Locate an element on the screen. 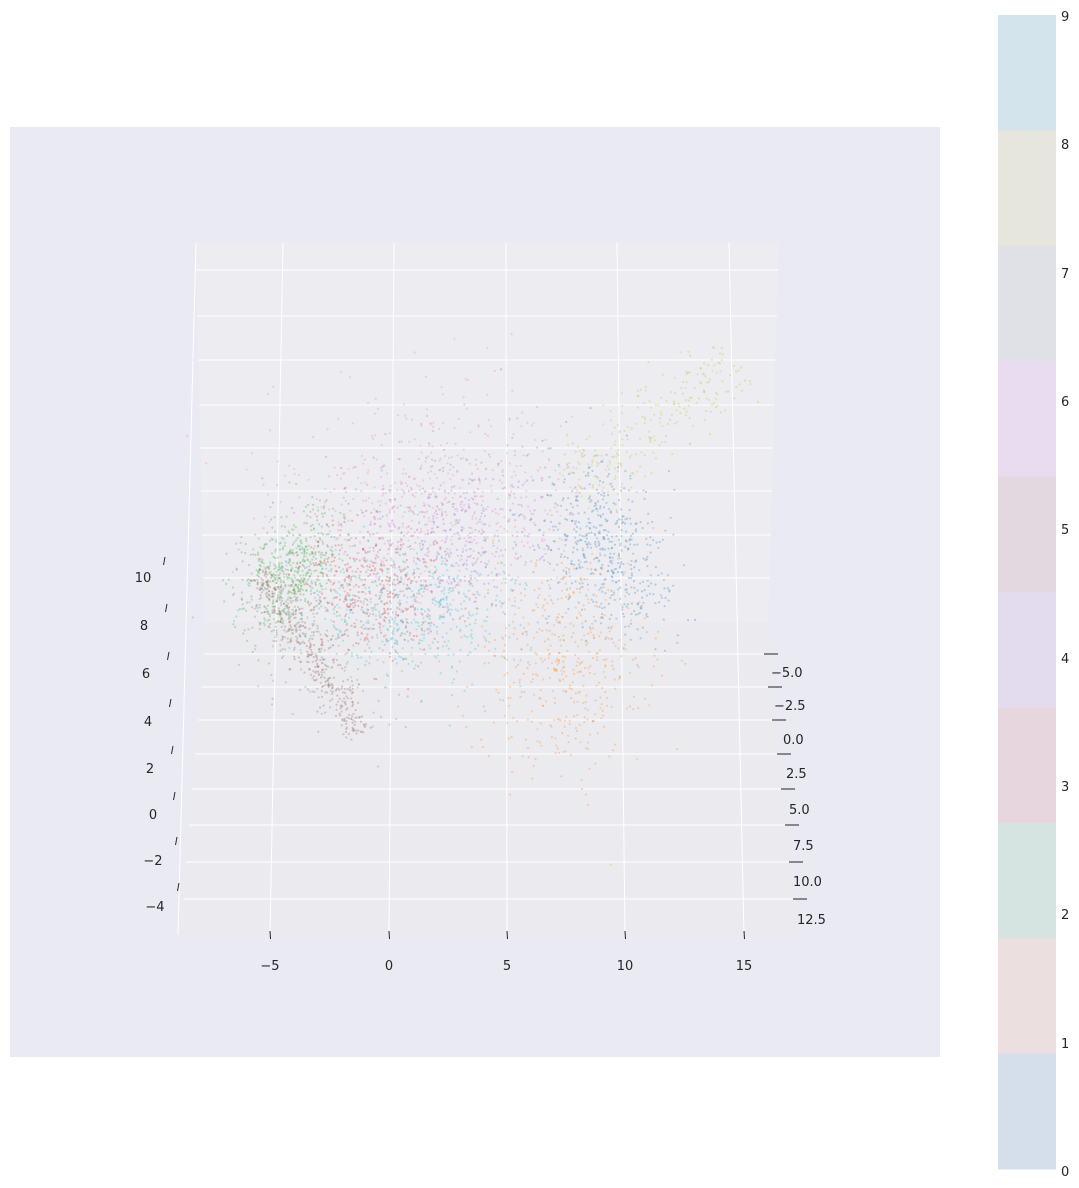 This screenshot has height=1188, width=1079. colorbar-label: 6 is located at coordinates (1065, 402).